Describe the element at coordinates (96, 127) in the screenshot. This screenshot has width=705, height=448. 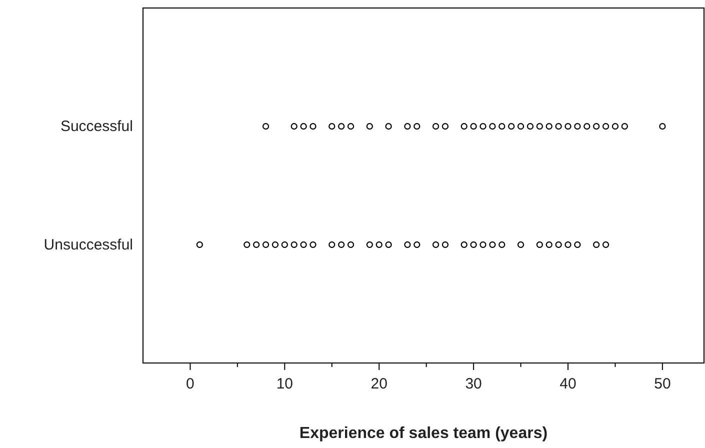
I see `y-tick-label: Successful` at that location.